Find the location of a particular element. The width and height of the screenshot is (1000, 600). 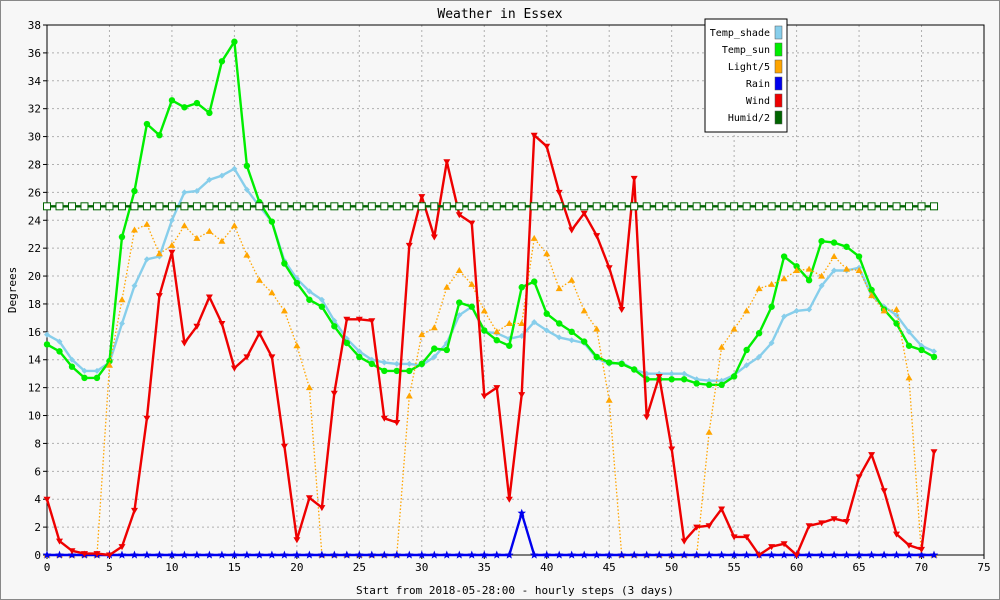

y-tick-label: 28 is located at coordinates (34, 164).